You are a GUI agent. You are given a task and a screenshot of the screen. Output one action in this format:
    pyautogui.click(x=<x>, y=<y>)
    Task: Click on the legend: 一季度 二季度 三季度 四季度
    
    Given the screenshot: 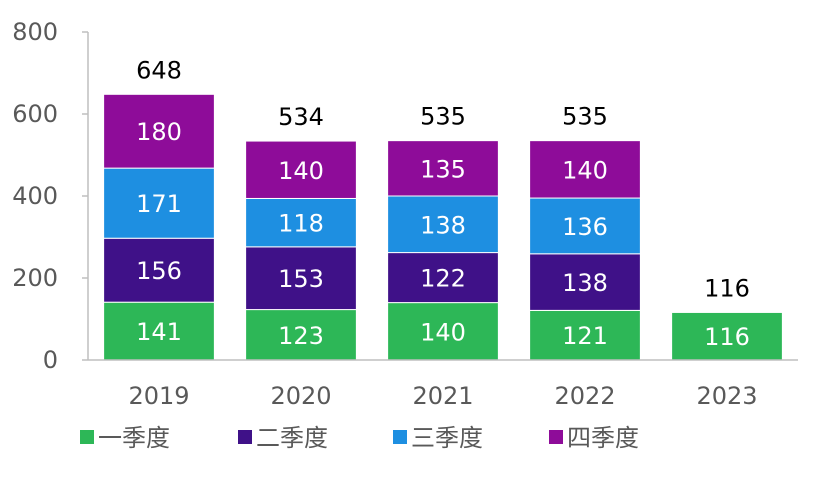 What is the action you would take?
    pyautogui.click(x=359, y=438)
    